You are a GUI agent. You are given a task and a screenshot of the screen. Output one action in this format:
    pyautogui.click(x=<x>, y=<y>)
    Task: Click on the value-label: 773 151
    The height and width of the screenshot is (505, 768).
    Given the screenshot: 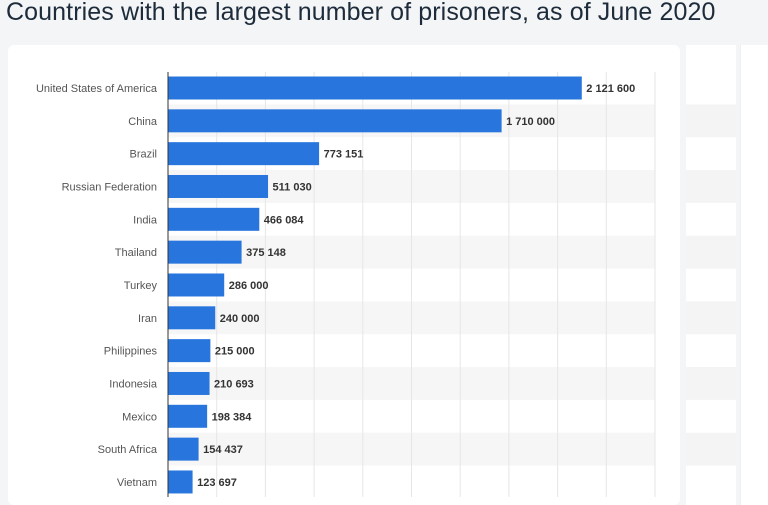 What is the action you would take?
    pyautogui.click(x=344, y=155)
    